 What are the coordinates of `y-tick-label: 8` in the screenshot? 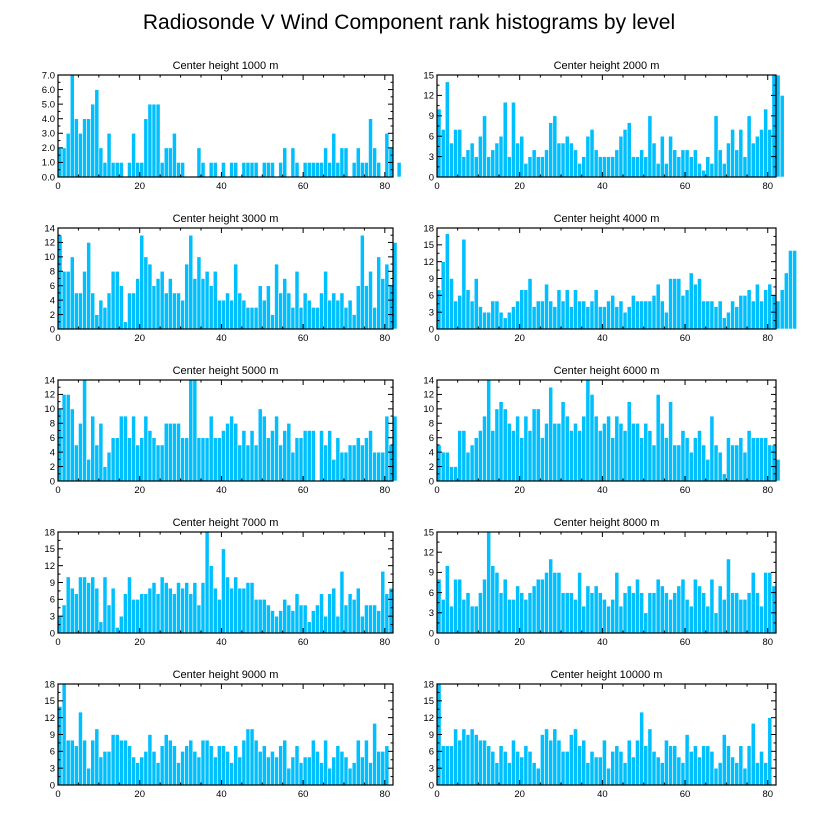 It's located at (52, 424).